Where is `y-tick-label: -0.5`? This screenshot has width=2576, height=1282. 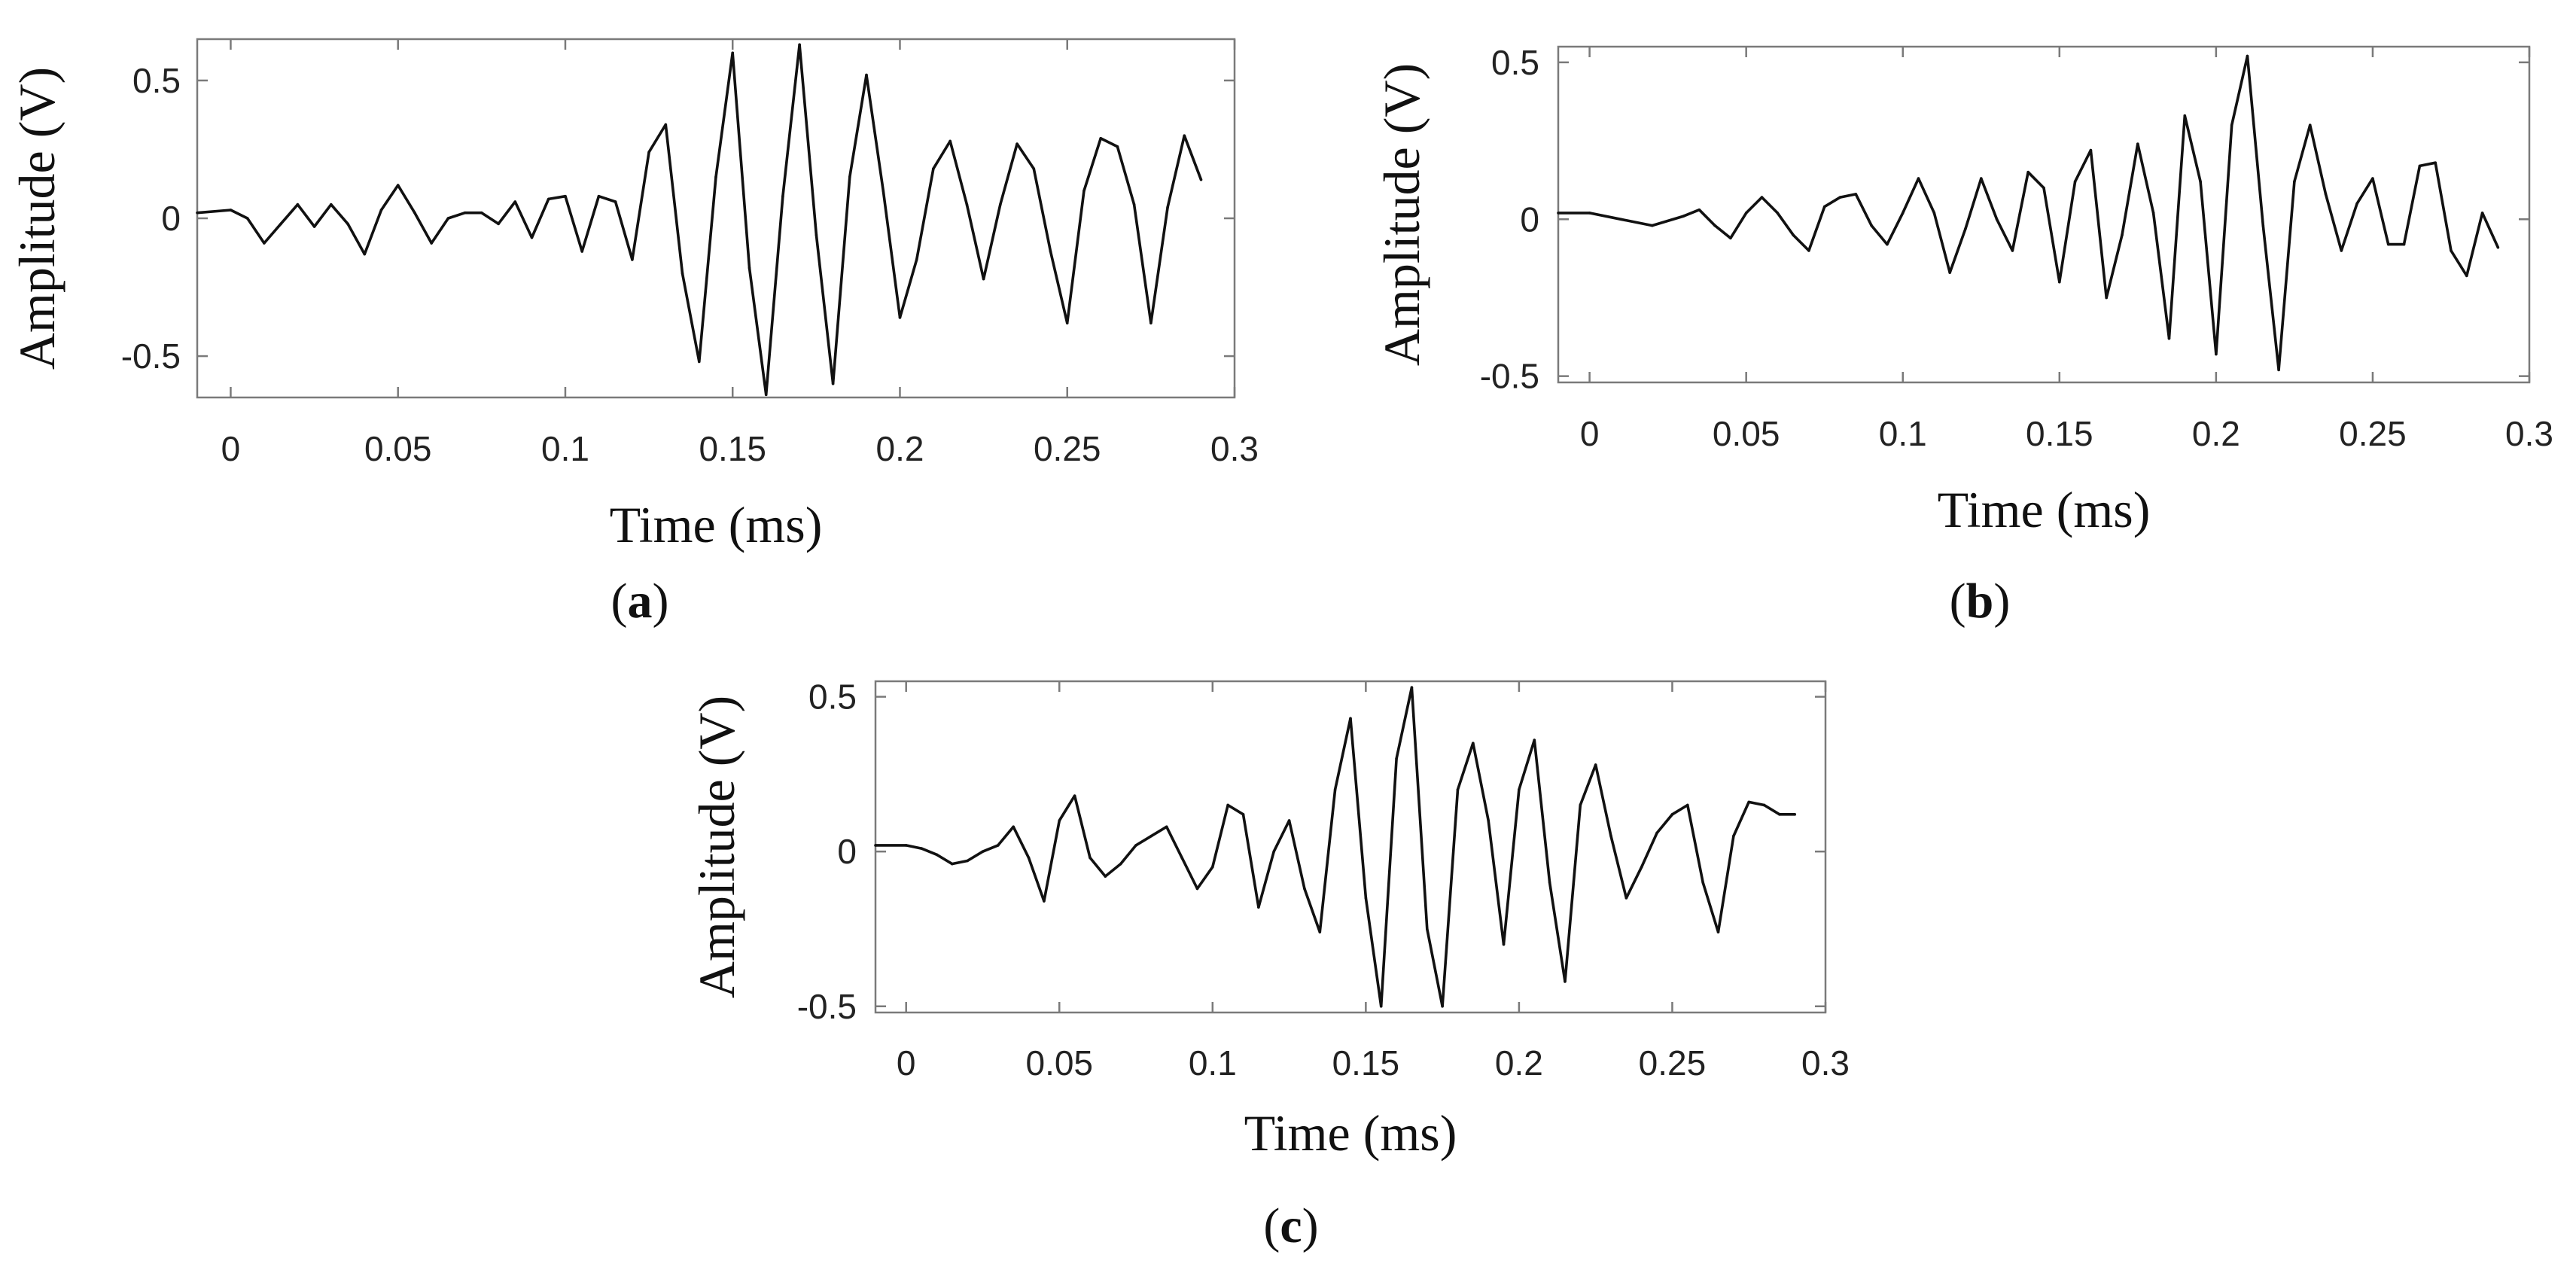 y-tick-label: -0.5 is located at coordinates (827, 1007).